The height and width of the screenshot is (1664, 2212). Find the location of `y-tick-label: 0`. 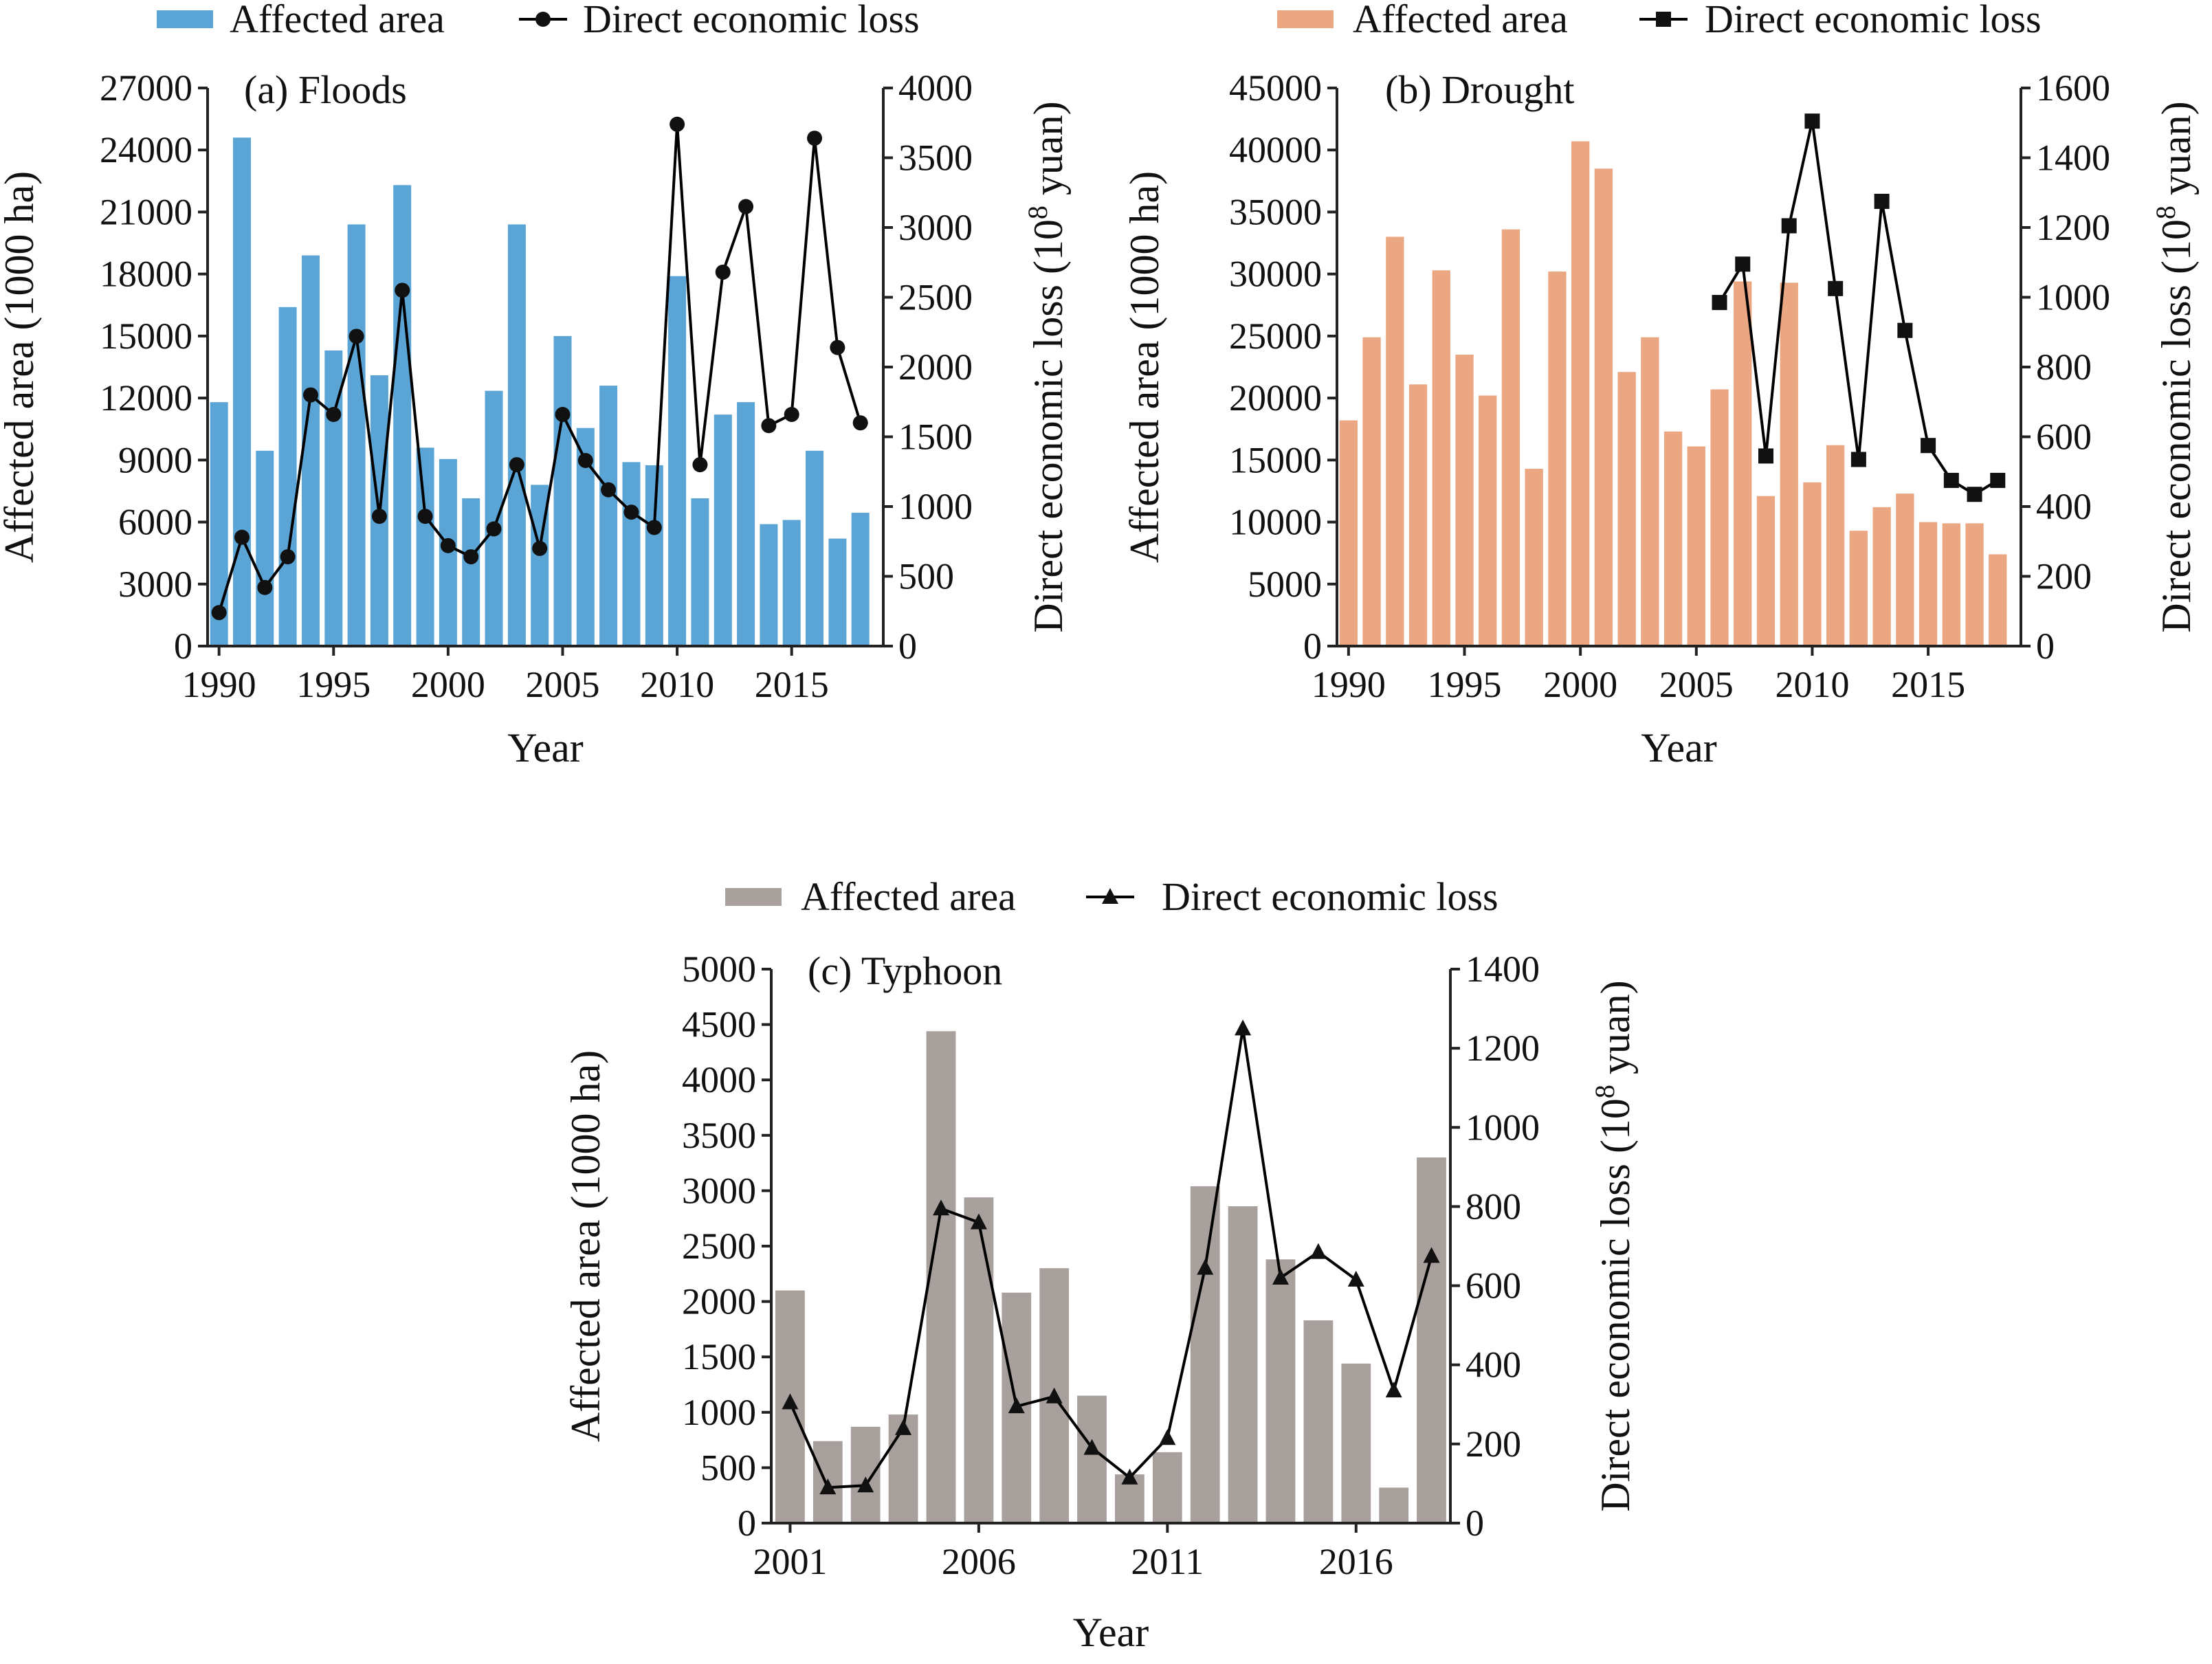

y-tick-label: 0 is located at coordinates (747, 1523).